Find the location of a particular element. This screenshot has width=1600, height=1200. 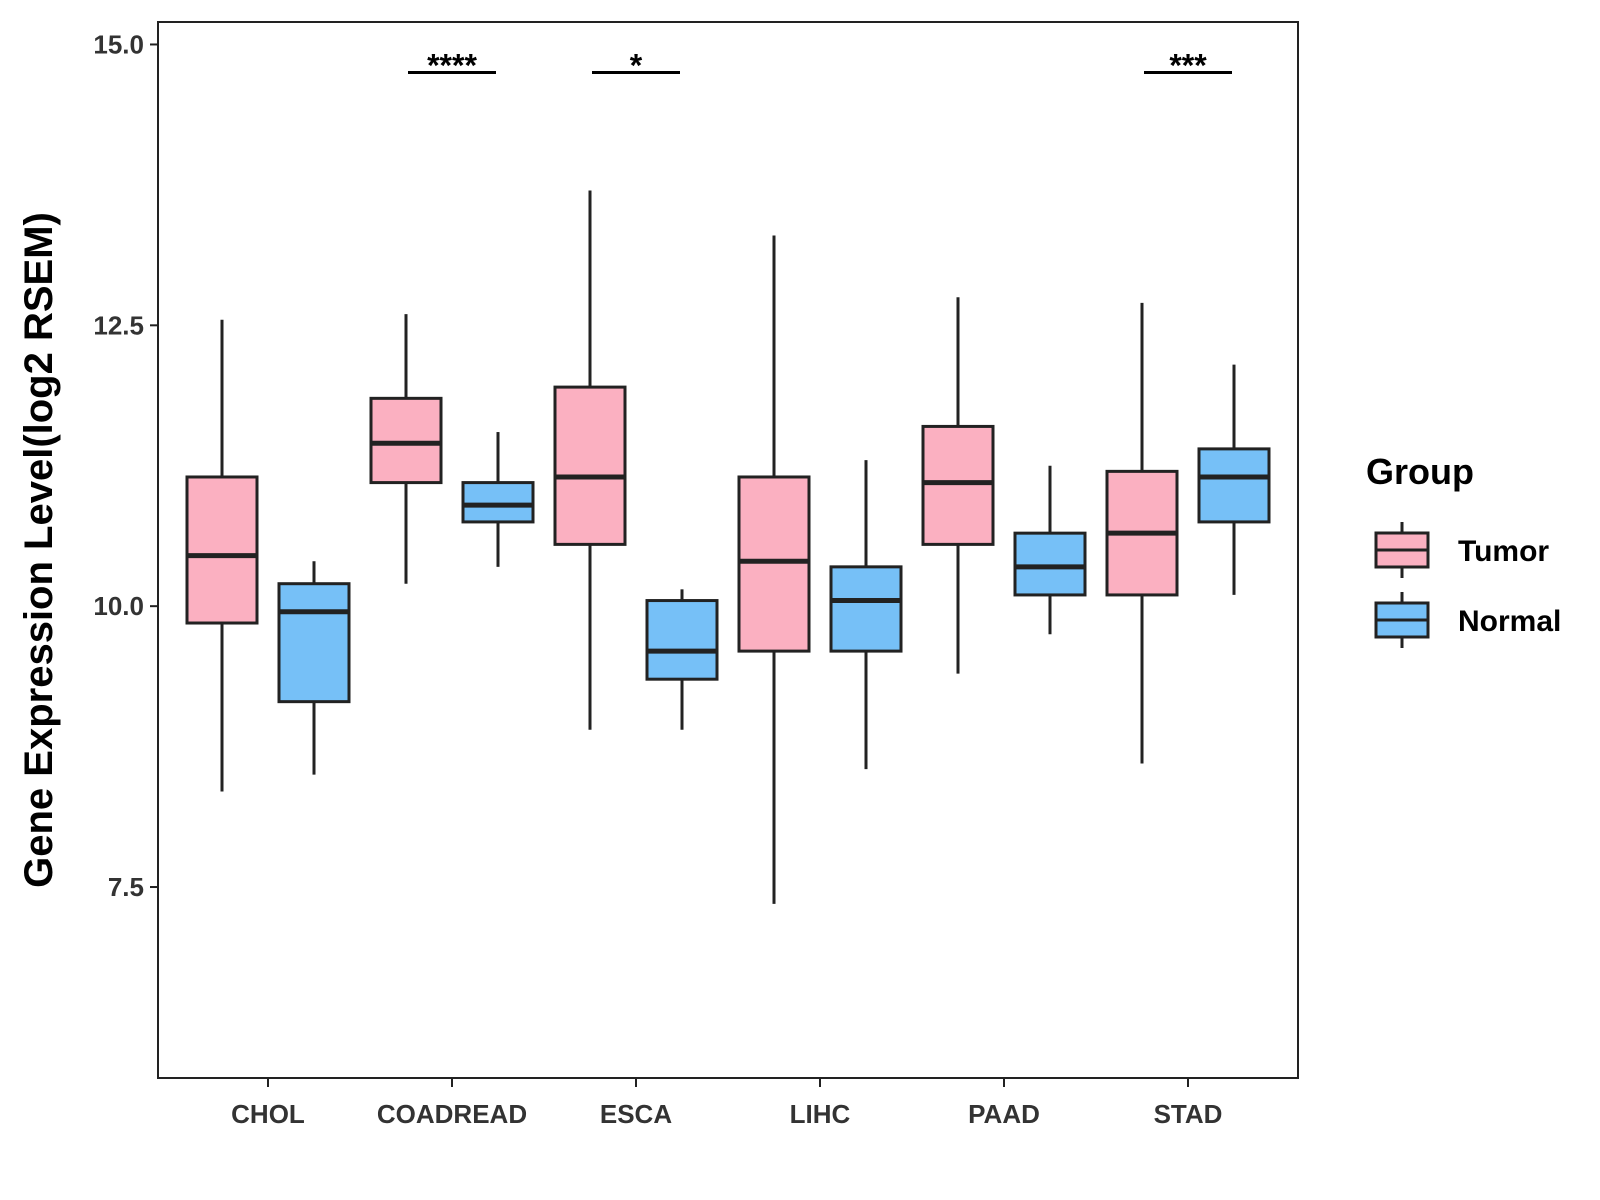

box-normal-lihc is located at coordinates (866, 615).